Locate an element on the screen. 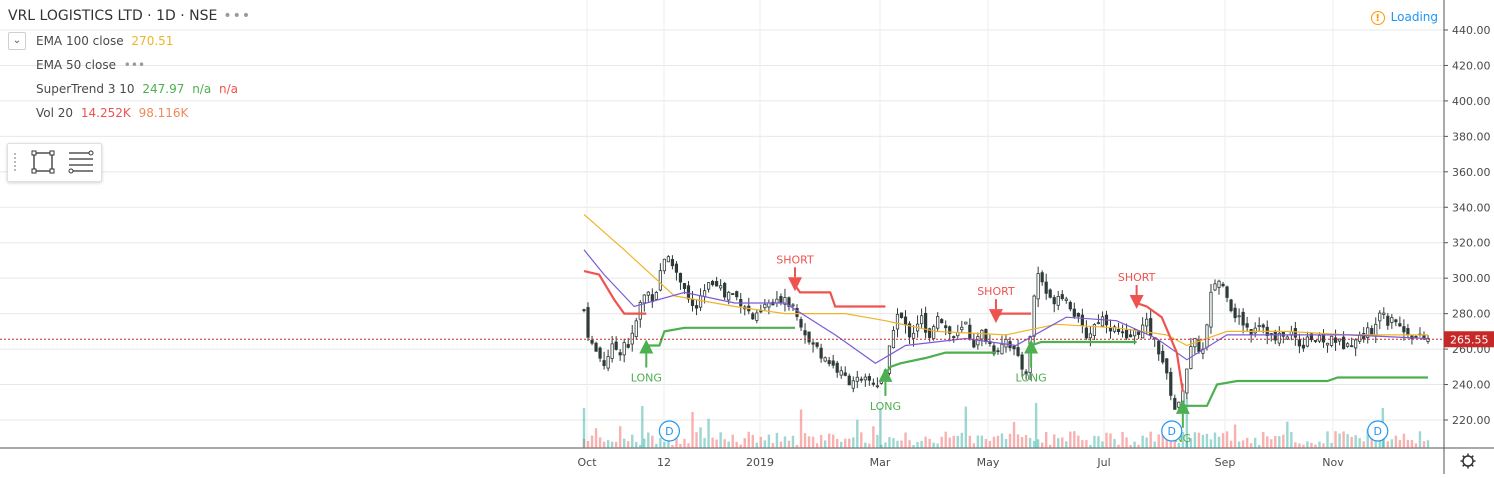 The height and width of the screenshot is (478, 1494). legend-supertrend: SuperTrend 3 10 247.97 n/a n/a is located at coordinates (137, 89).